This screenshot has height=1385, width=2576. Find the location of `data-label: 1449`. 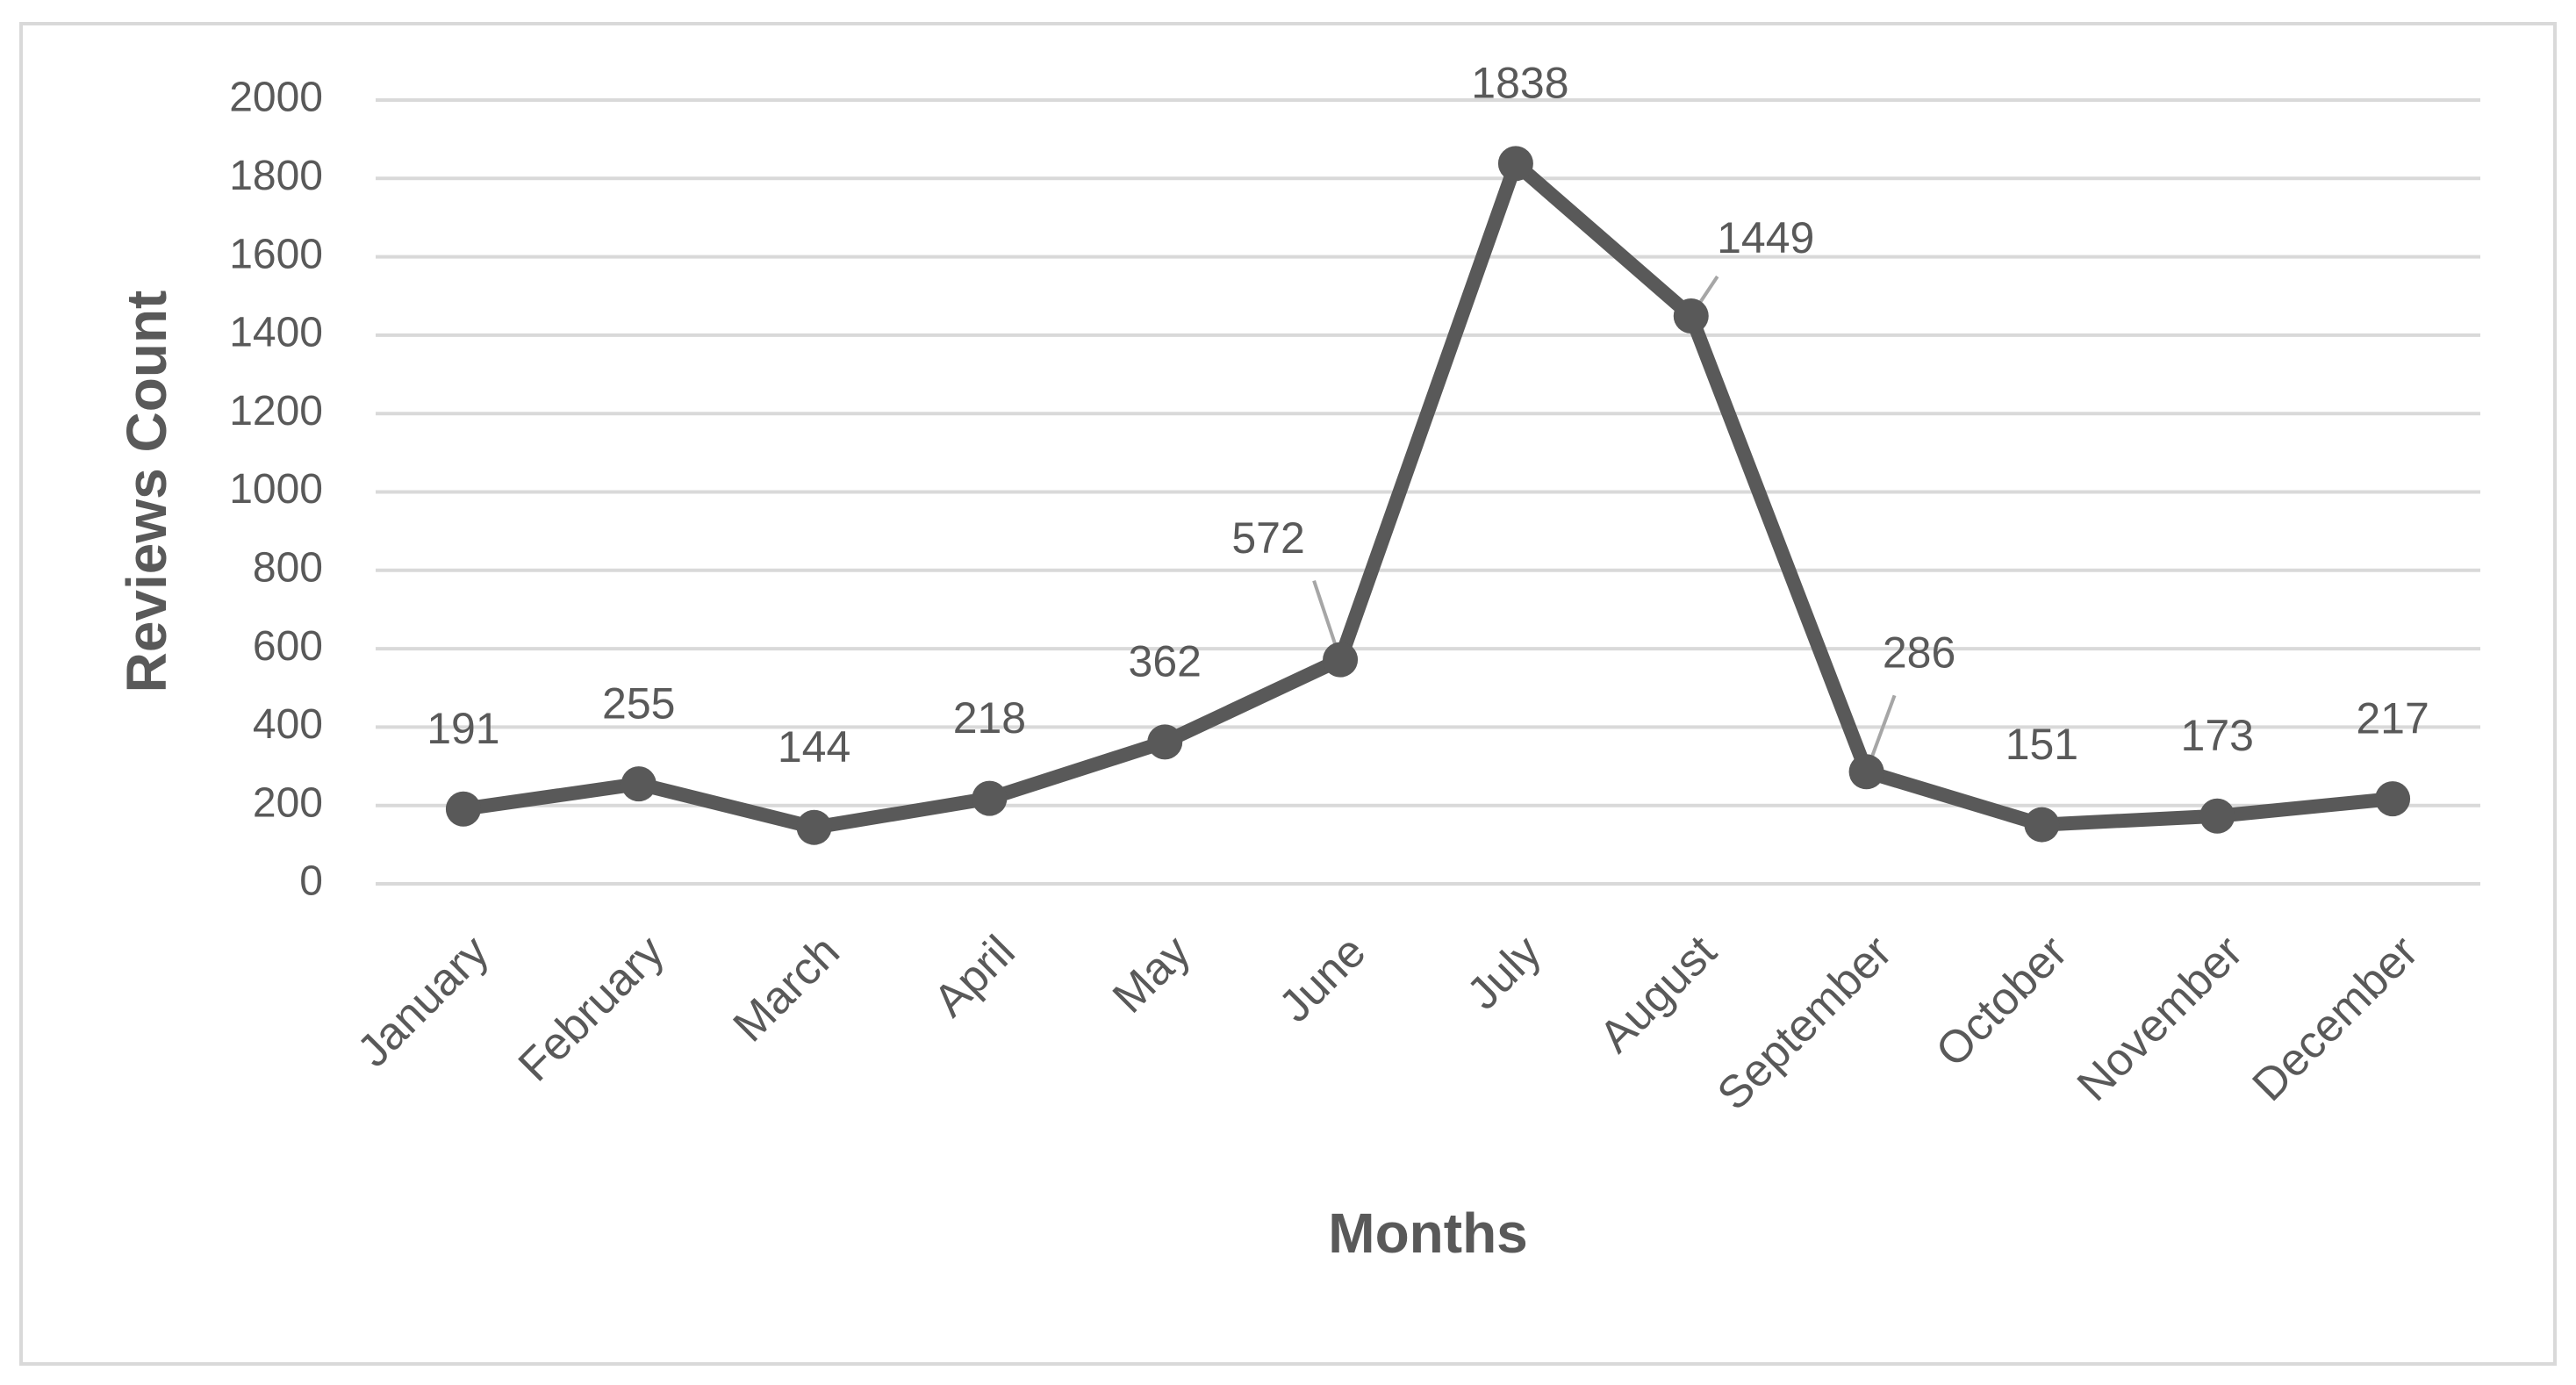

data-label: 1449 is located at coordinates (1765, 237).